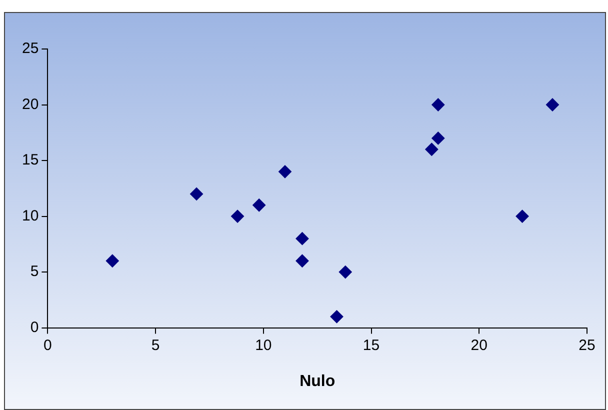  What do you see at coordinates (371, 345) in the screenshot?
I see `x-tick-label: 15` at bounding box center [371, 345].